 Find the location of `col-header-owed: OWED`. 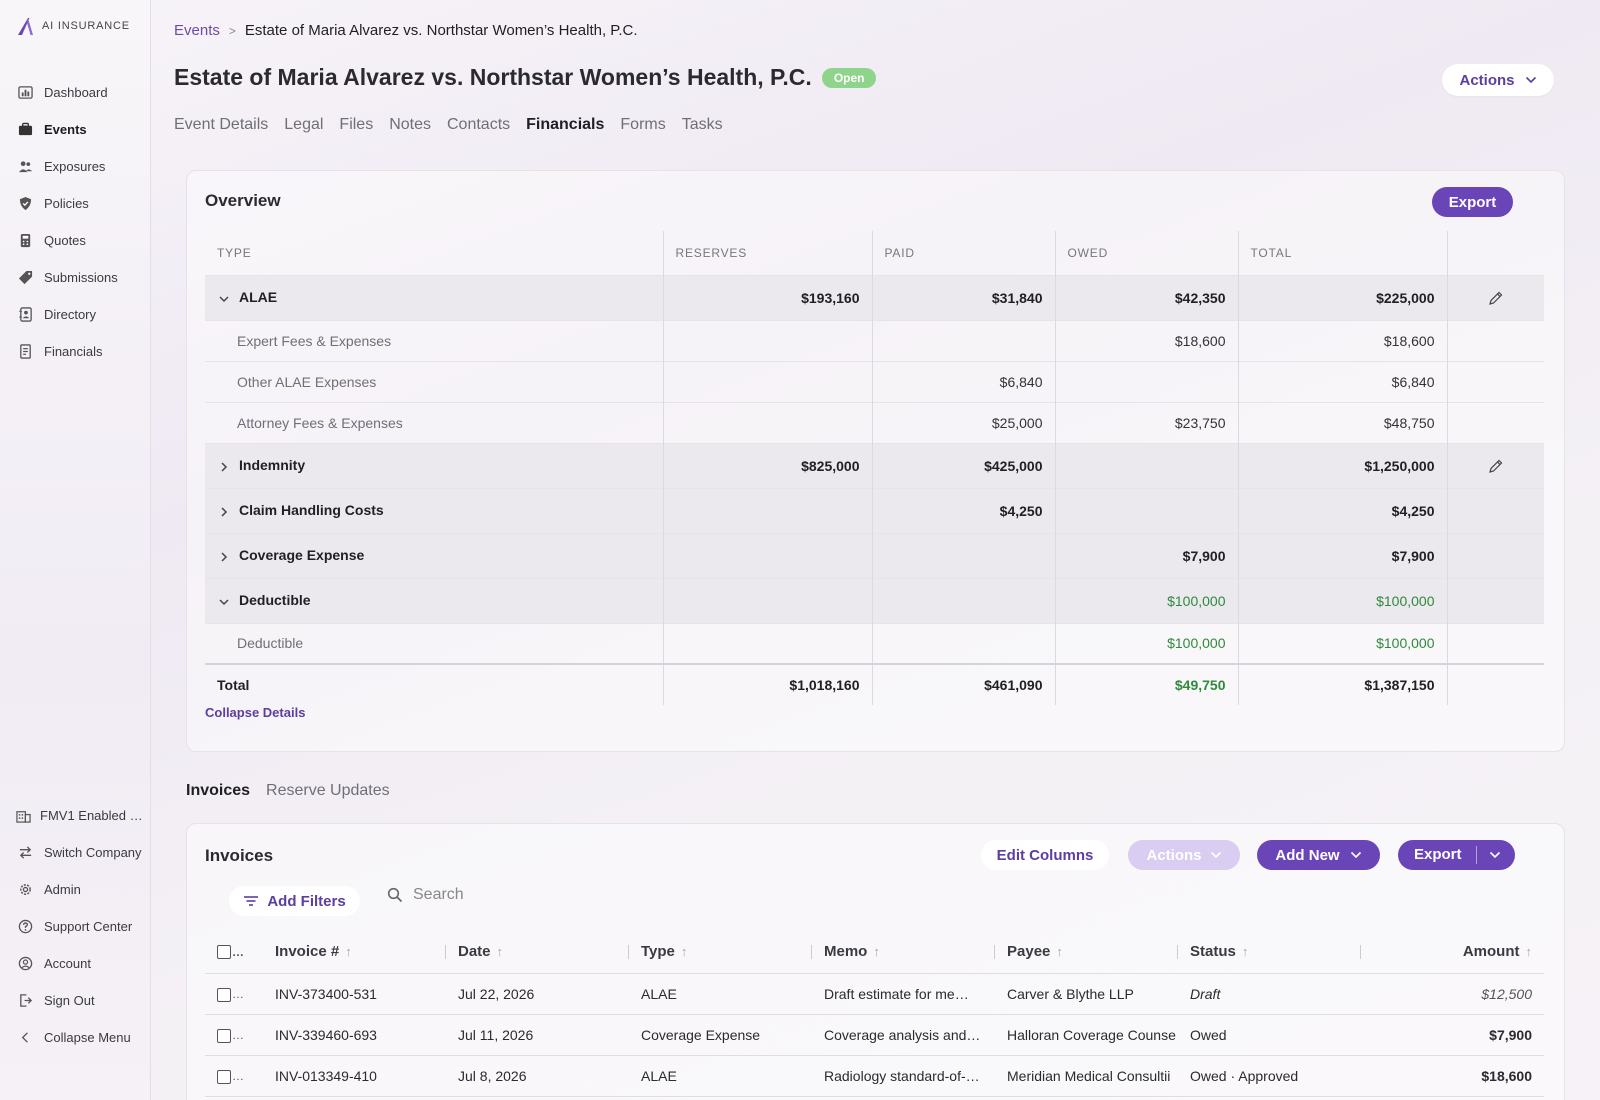

col-header-owed: OWED is located at coordinates (1147, 253).